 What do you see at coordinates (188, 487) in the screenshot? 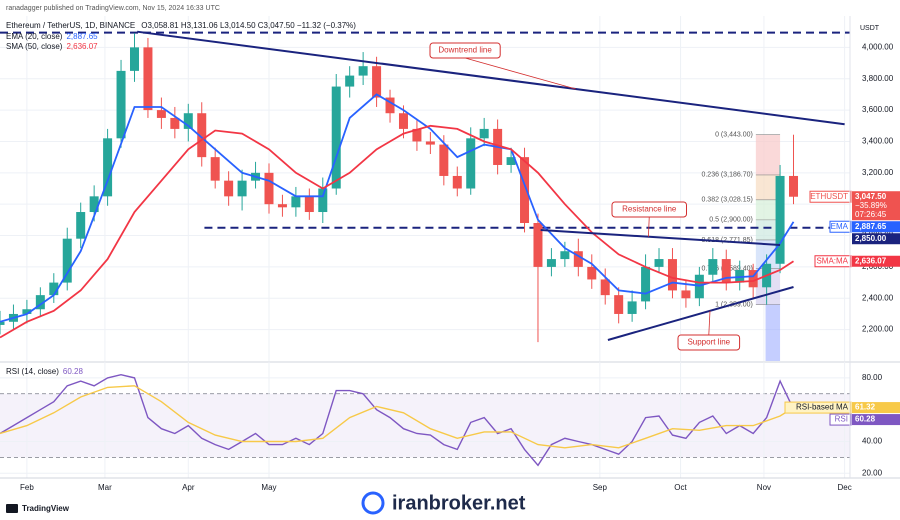
I see `x-tick-label: Apr` at bounding box center [188, 487].